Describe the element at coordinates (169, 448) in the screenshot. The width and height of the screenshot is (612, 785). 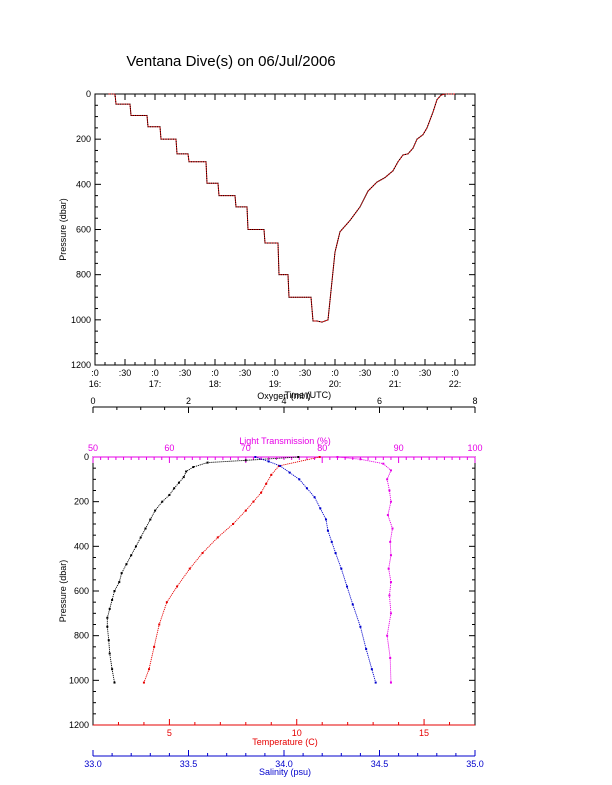
I see `light-tick-label: 60` at that location.